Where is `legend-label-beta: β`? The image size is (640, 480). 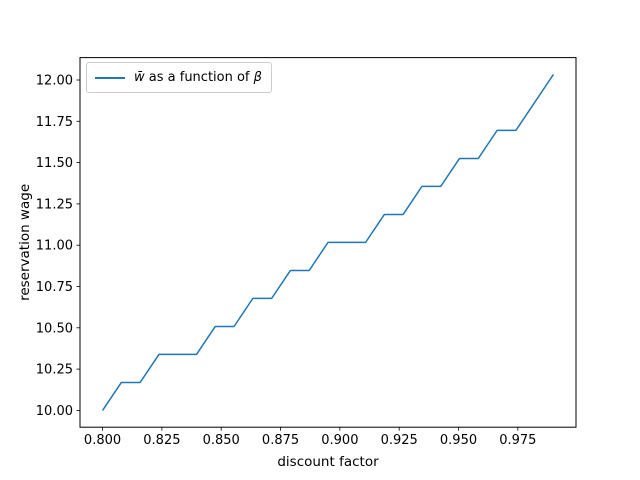
legend-label-beta: β is located at coordinates (257, 77).